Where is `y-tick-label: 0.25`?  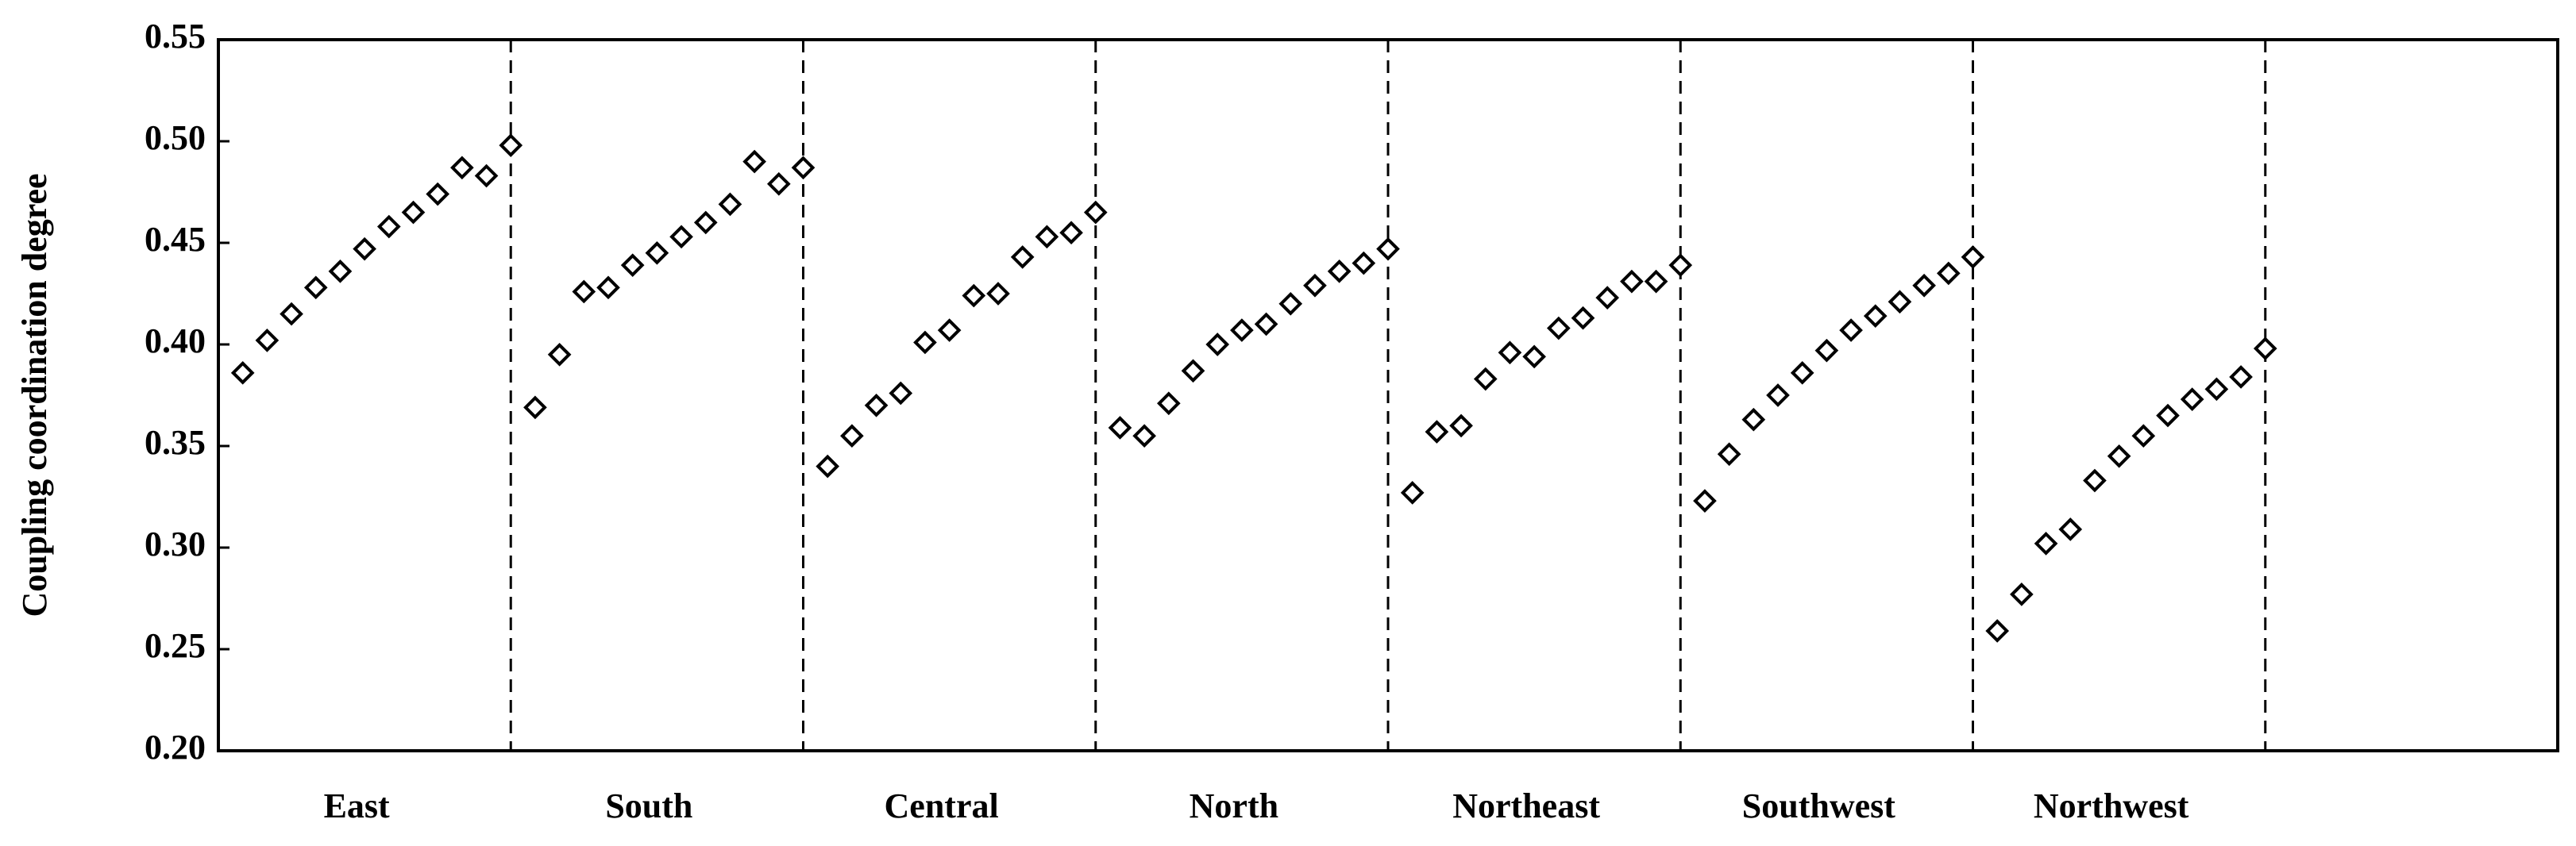 y-tick-label: 0.25 is located at coordinates (175, 645).